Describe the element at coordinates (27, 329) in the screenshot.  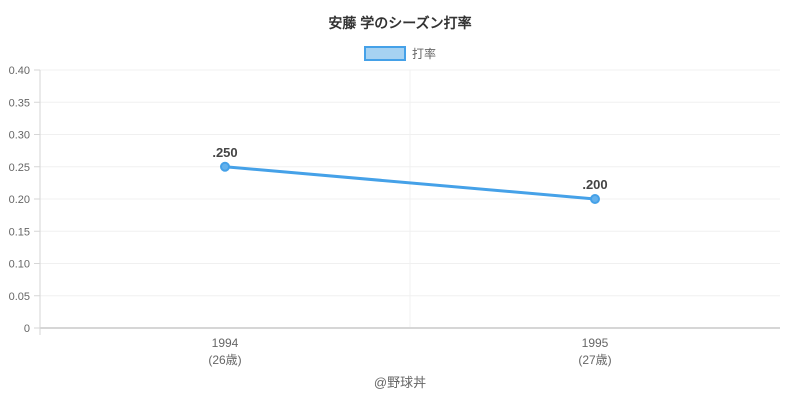
I see `y-tick-label: 0` at that location.